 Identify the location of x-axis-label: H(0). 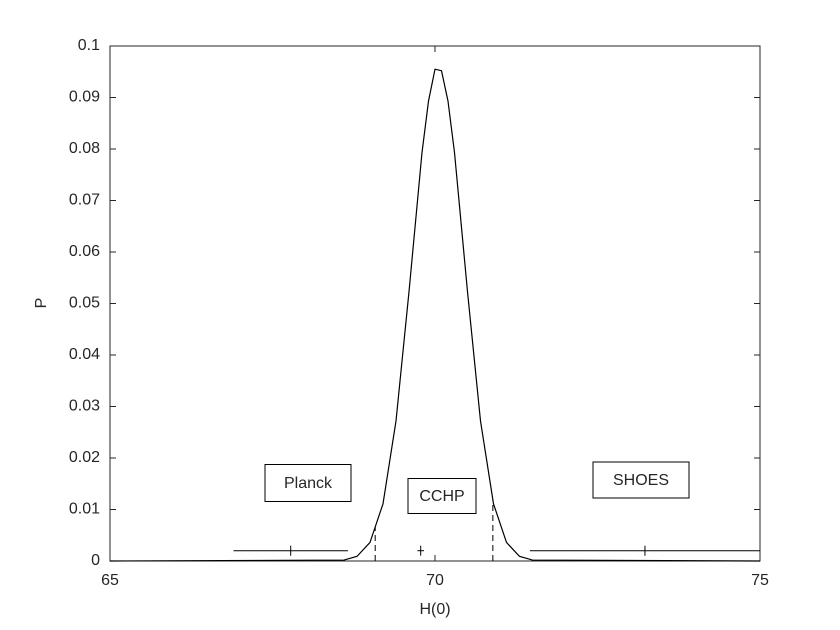
(434, 609).